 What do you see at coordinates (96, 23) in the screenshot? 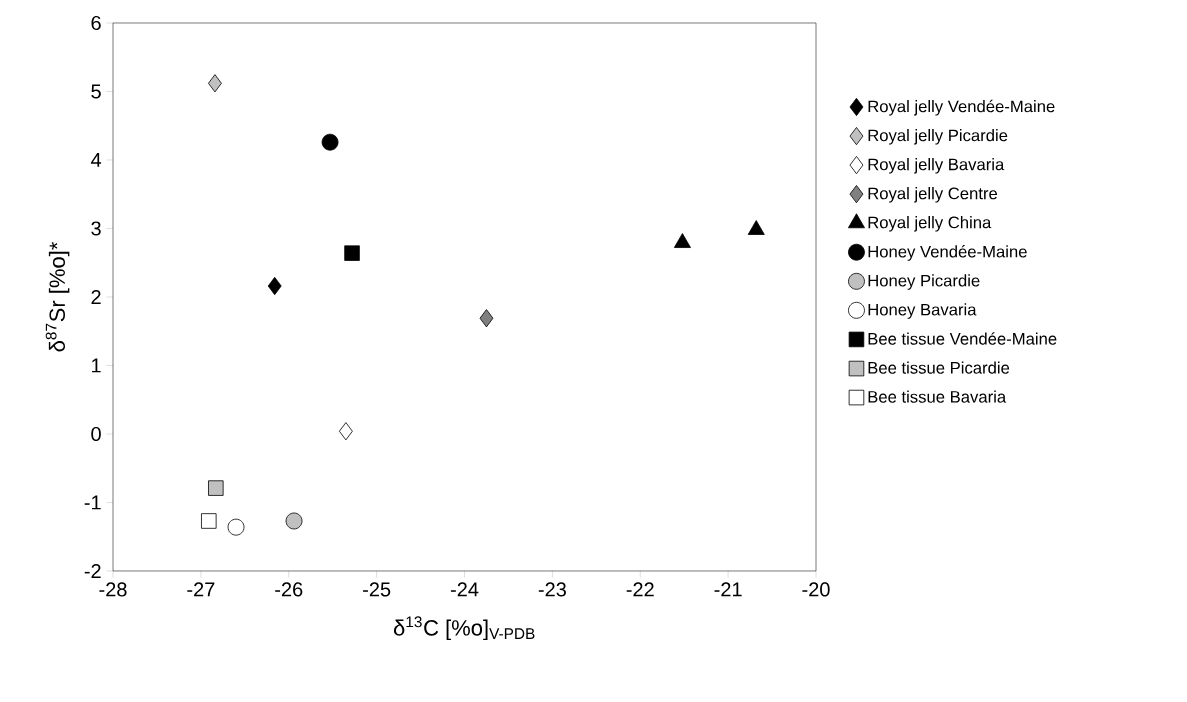
I see `y-tick-label: 6` at bounding box center [96, 23].